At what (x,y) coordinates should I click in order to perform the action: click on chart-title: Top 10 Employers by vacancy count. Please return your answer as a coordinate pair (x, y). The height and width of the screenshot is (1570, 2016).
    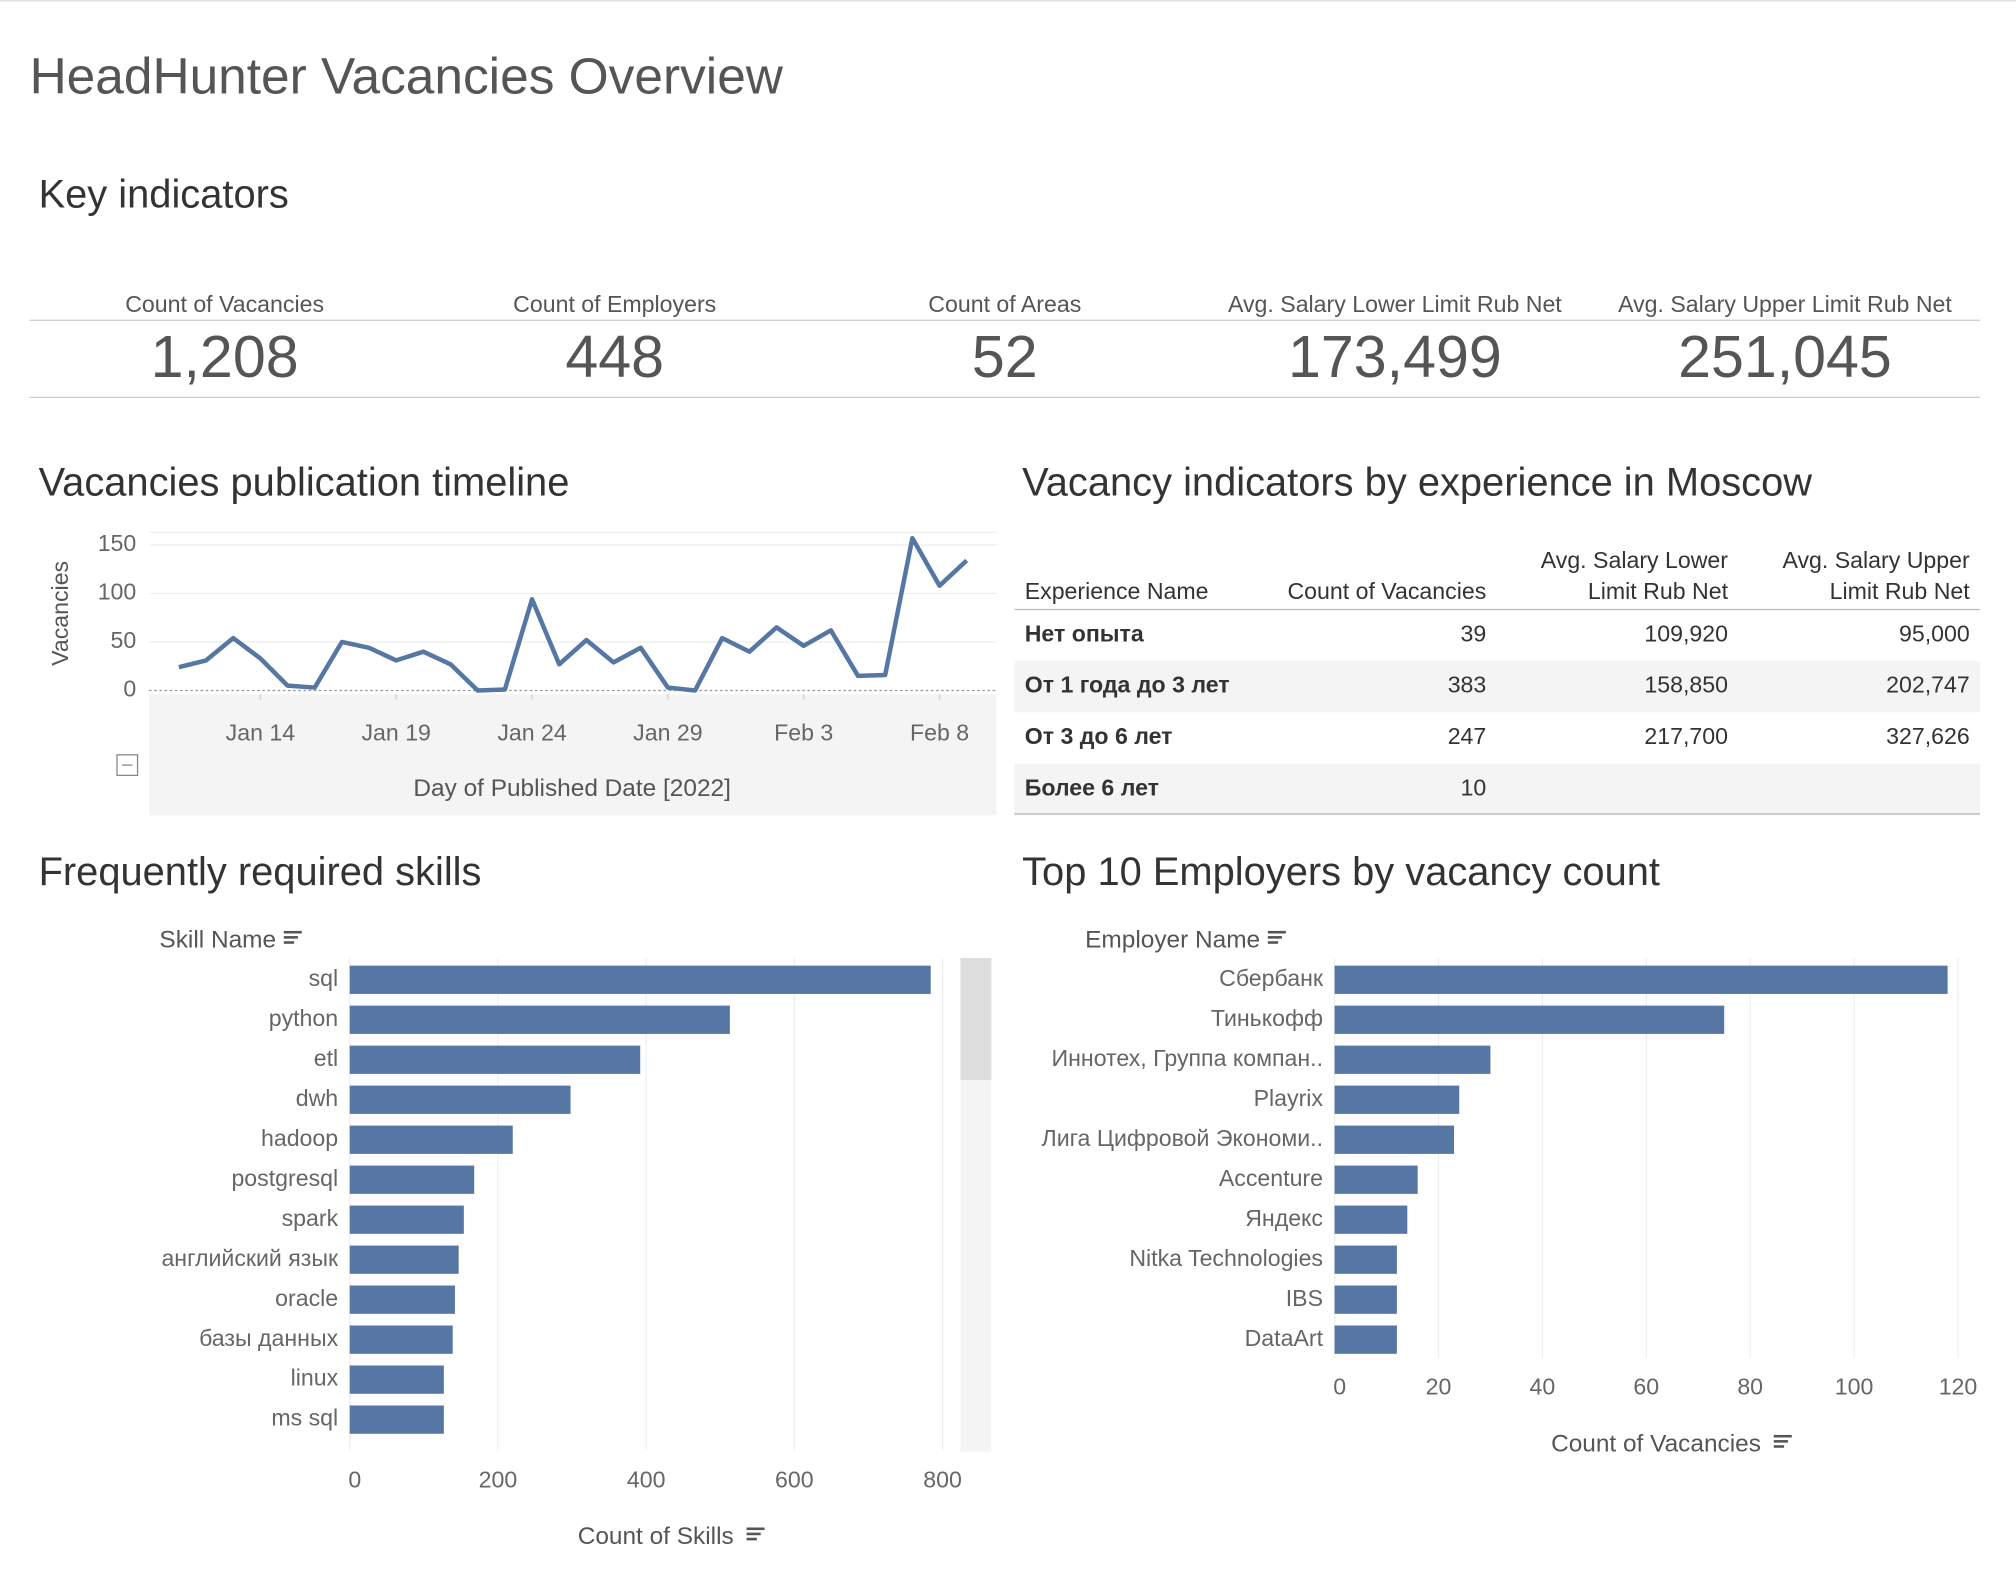
    Looking at the image, I should click on (1341, 872).